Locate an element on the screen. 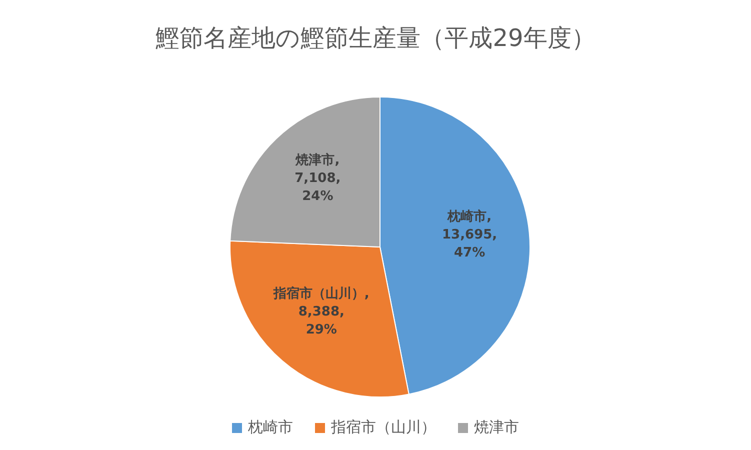 Image resolution: width=751 pixels, height=450 pixels. chart-title: 鰹節名産地の鰹節生産量（平成29年度） is located at coordinates (375, 38).